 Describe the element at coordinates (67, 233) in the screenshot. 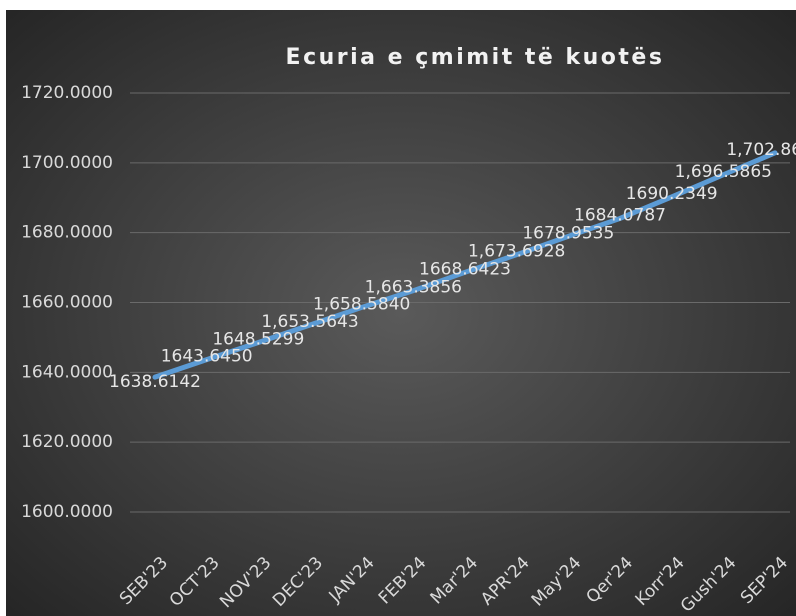

I see `y-tick-label: 1680.0000` at that location.